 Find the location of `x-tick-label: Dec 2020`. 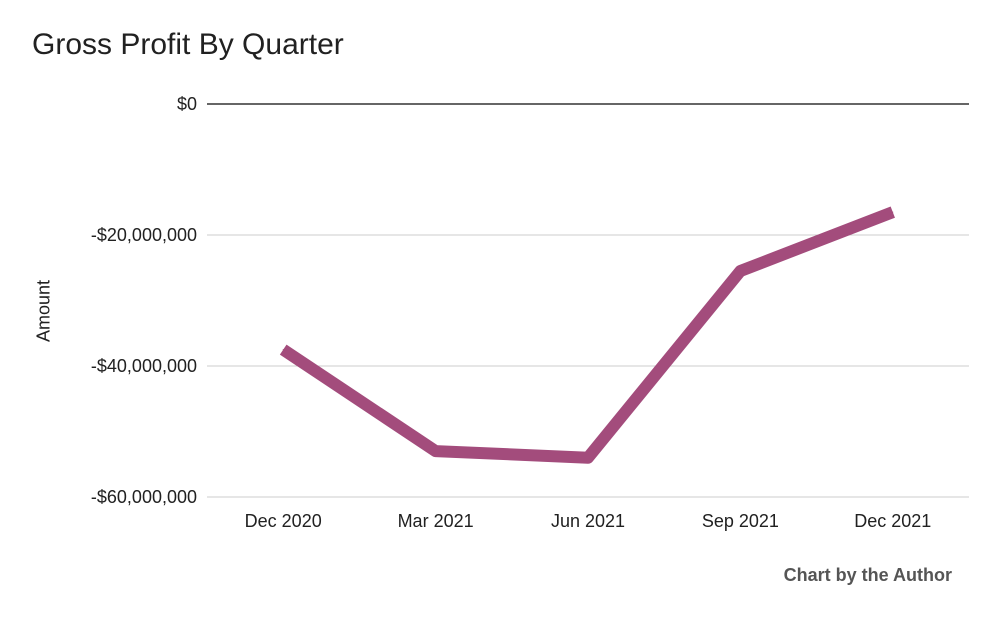

x-tick-label: Dec 2020 is located at coordinates (283, 521).